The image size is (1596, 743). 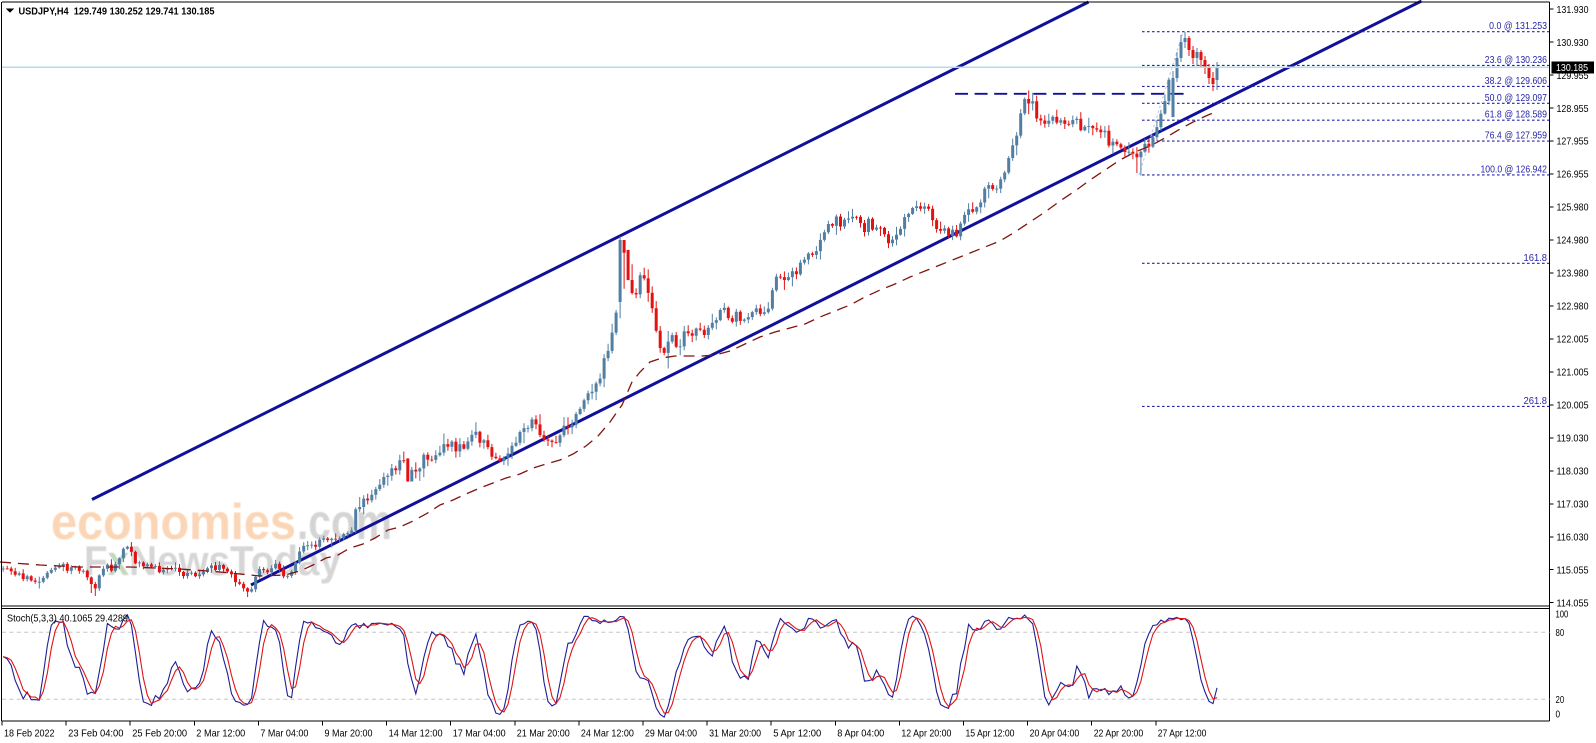 What do you see at coordinates (671, 734) in the screenshot?
I see `svg-text: 29 Mar 04:00` at bounding box center [671, 734].